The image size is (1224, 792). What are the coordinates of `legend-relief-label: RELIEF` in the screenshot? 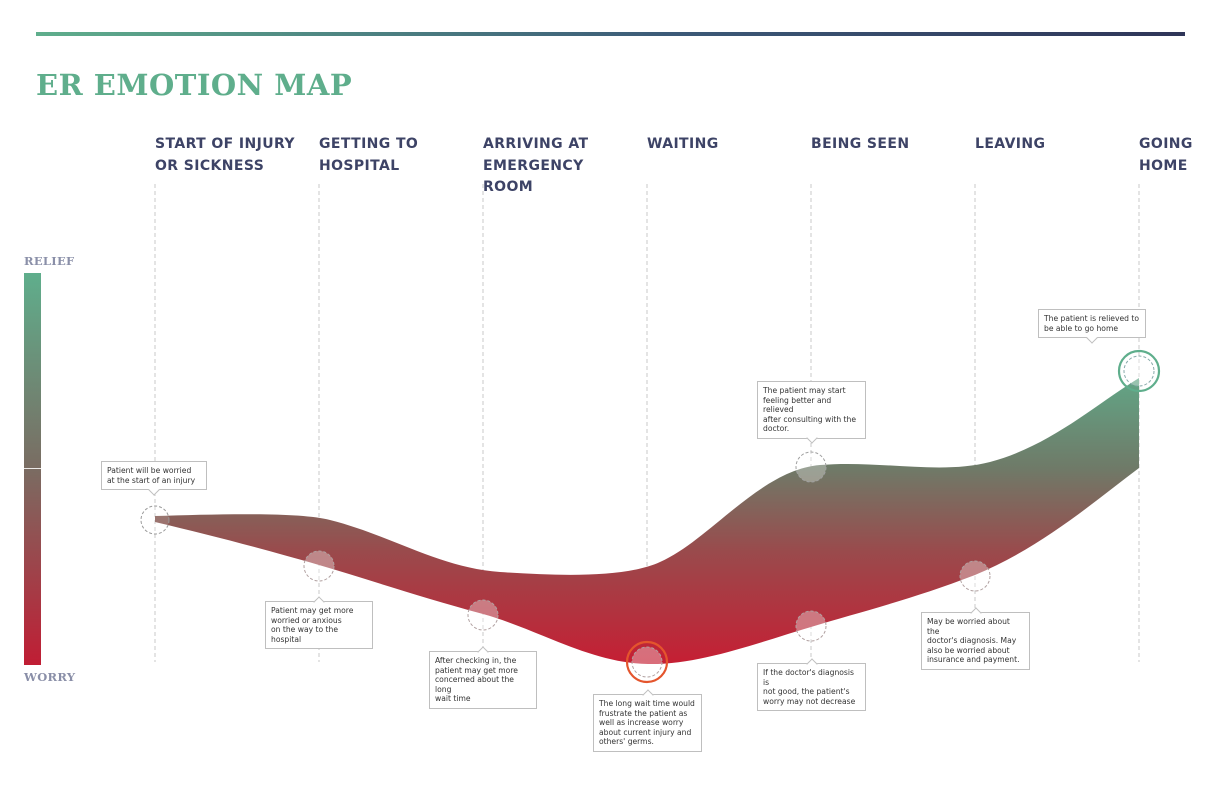 It's located at (49, 261).